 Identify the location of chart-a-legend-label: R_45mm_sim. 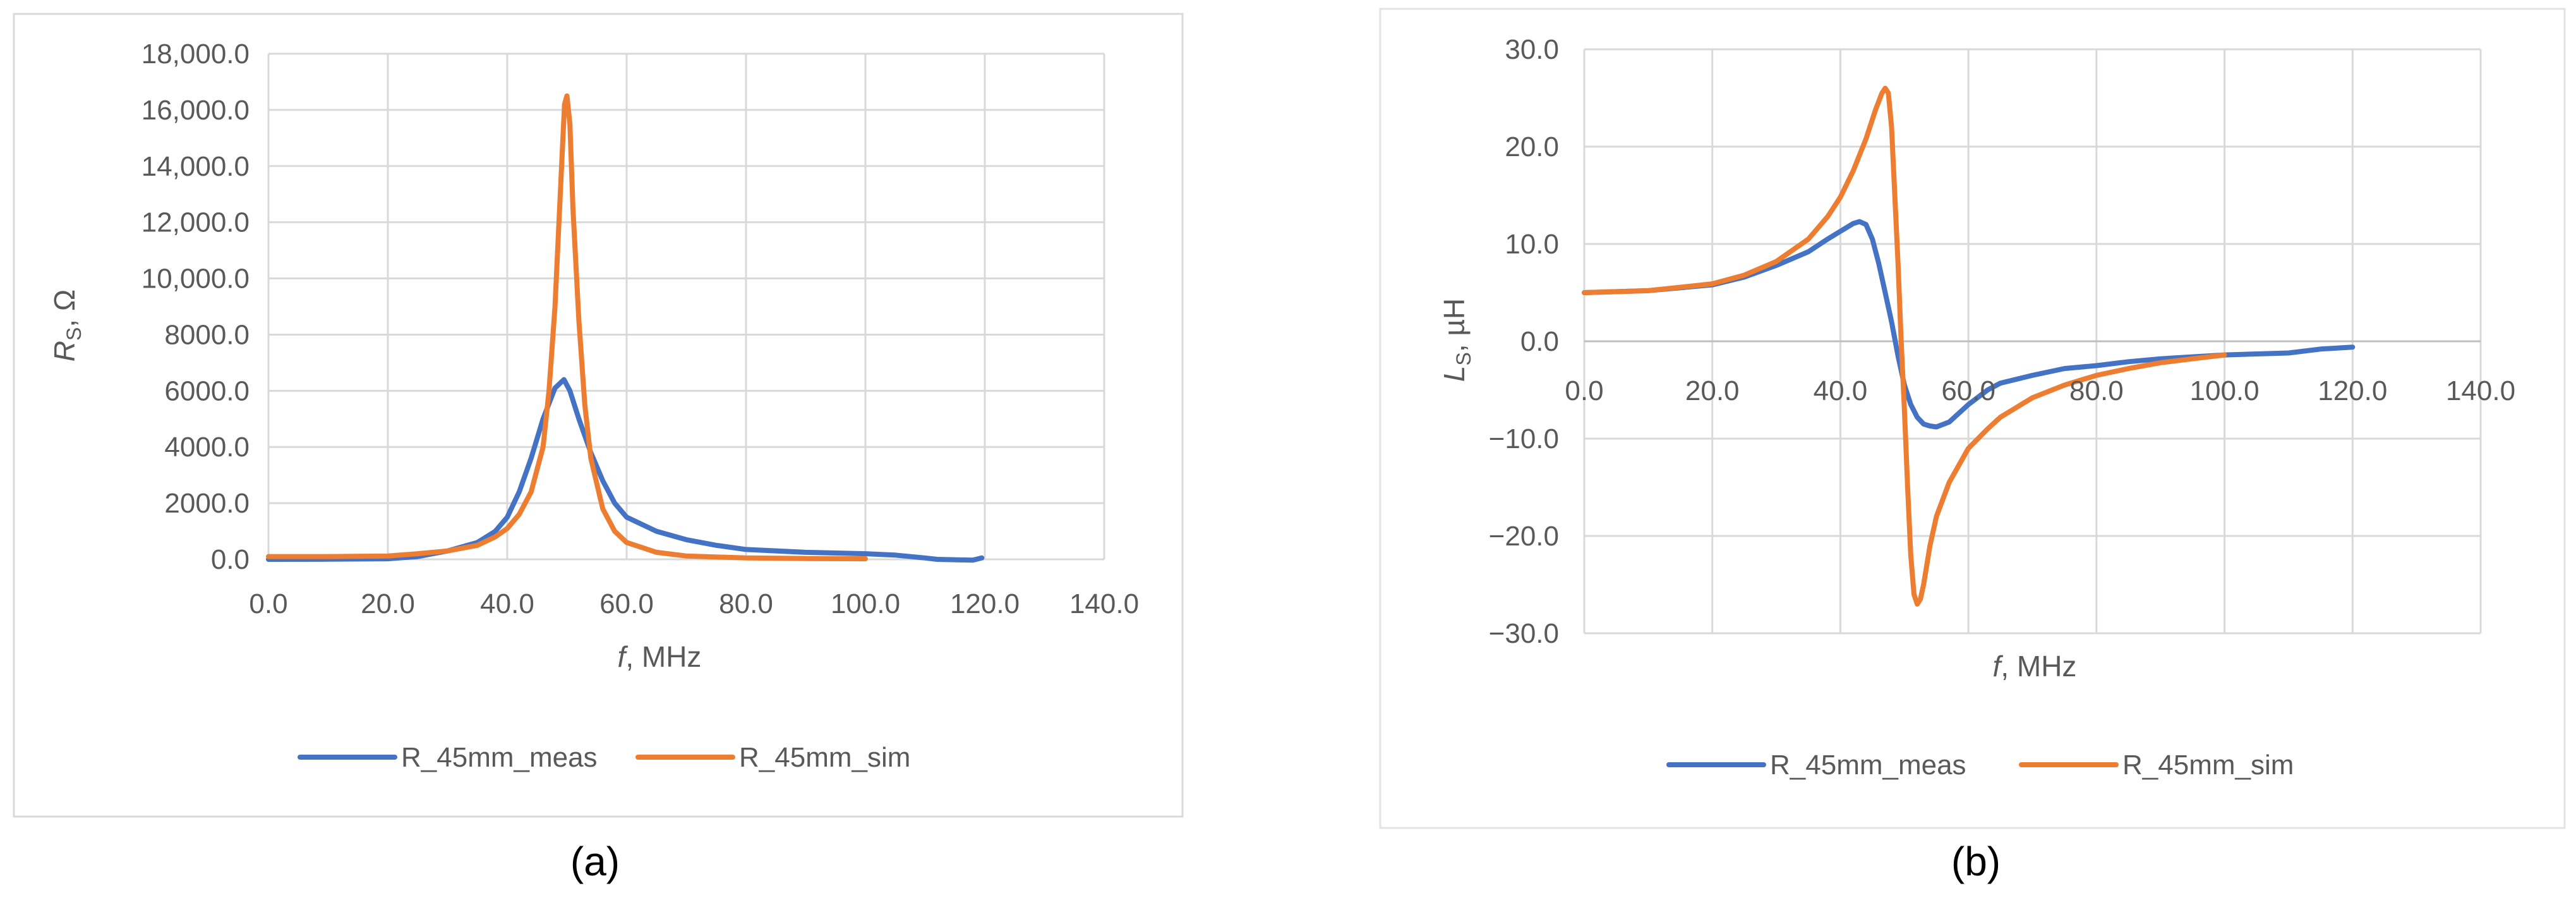
(824, 757).